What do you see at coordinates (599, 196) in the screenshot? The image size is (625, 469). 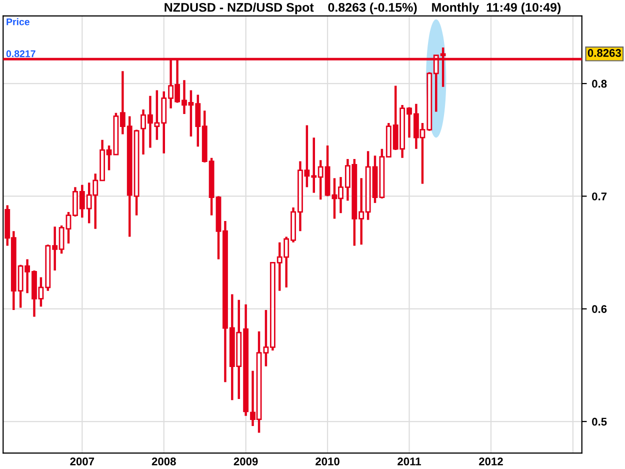 I see `y-tick-label: 0.7` at bounding box center [599, 196].